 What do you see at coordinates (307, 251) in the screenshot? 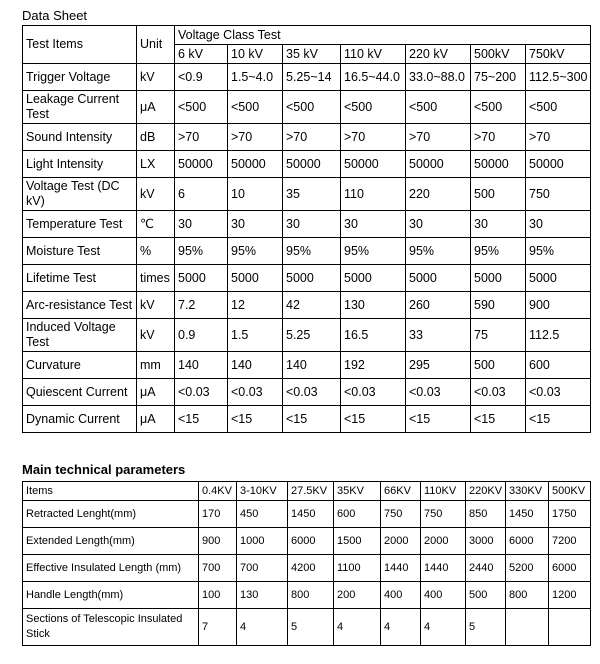
I see `table-row: Moisture Test% 95% 95% 95% 95% 95% 95% 95%` at bounding box center [307, 251].